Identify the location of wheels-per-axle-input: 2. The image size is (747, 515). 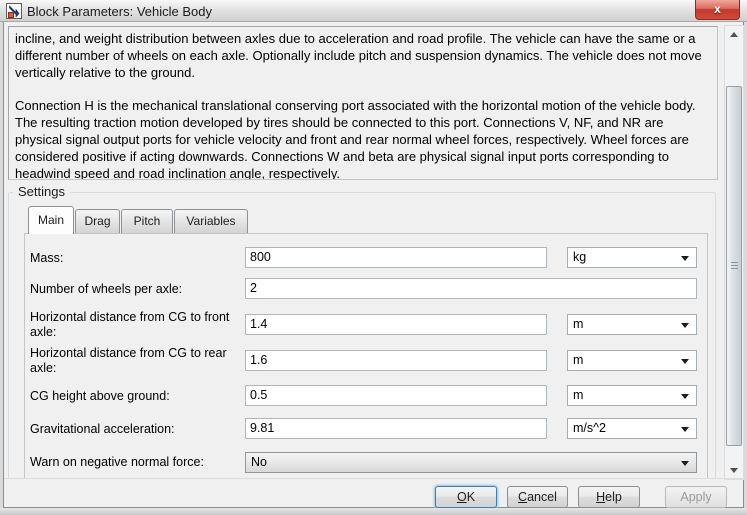
(471, 288).